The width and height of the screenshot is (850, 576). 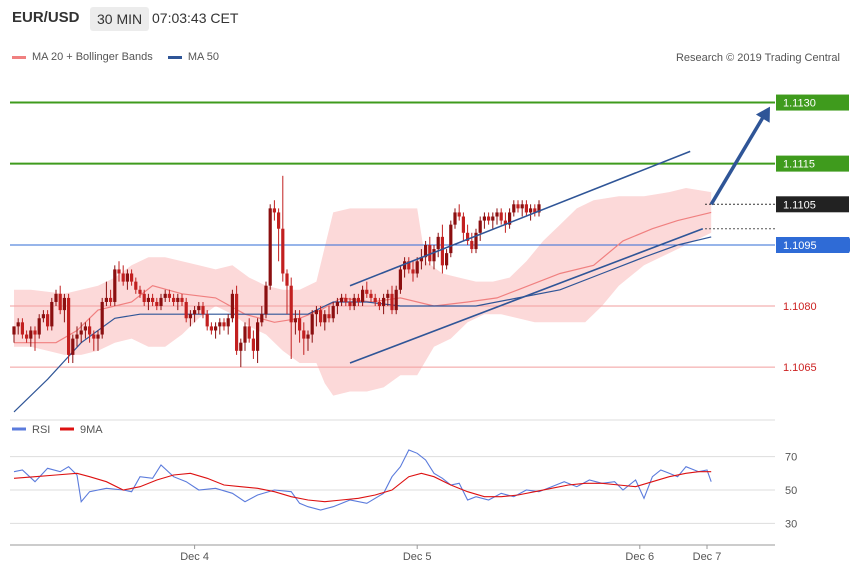 I want to click on channel-lower-line, so click(x=526, y=295).